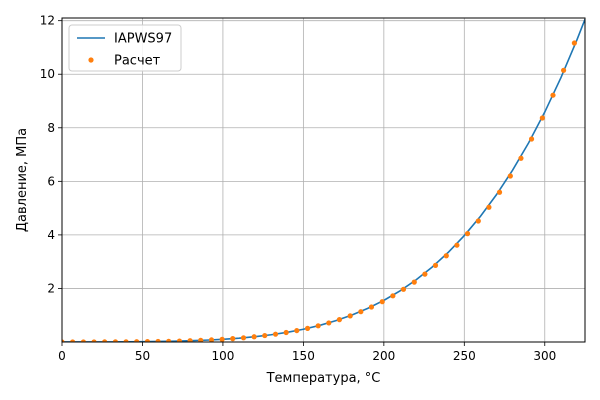 Image resolution: width=600 pixels, height=400 pixels. Describe the element at coordinates (62, 356) in the screenshot. I see `x-tick-label: 0` at that location.